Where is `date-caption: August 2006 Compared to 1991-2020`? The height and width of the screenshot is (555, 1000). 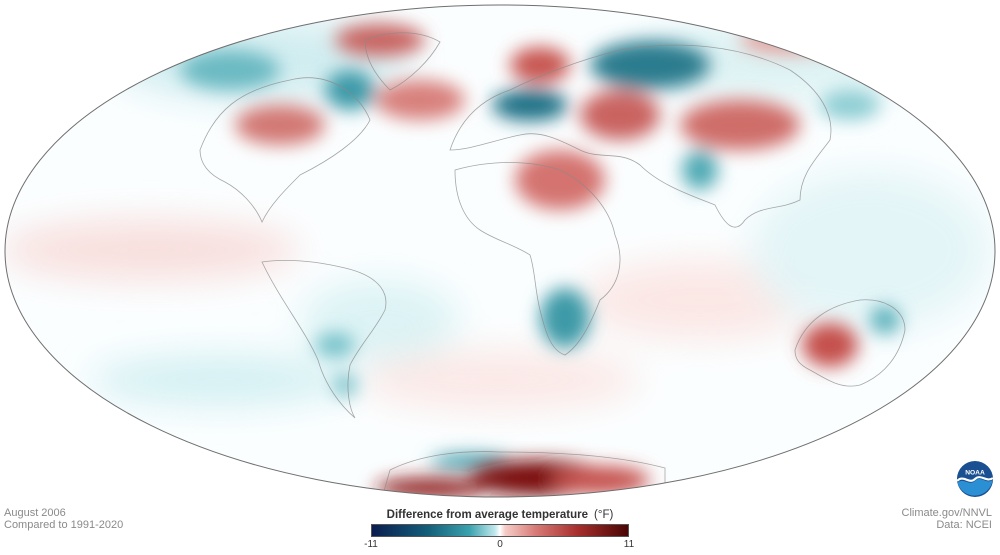
date-caption: August 2006 Compared to 1991-2020 is located at coordinates (63, 519).